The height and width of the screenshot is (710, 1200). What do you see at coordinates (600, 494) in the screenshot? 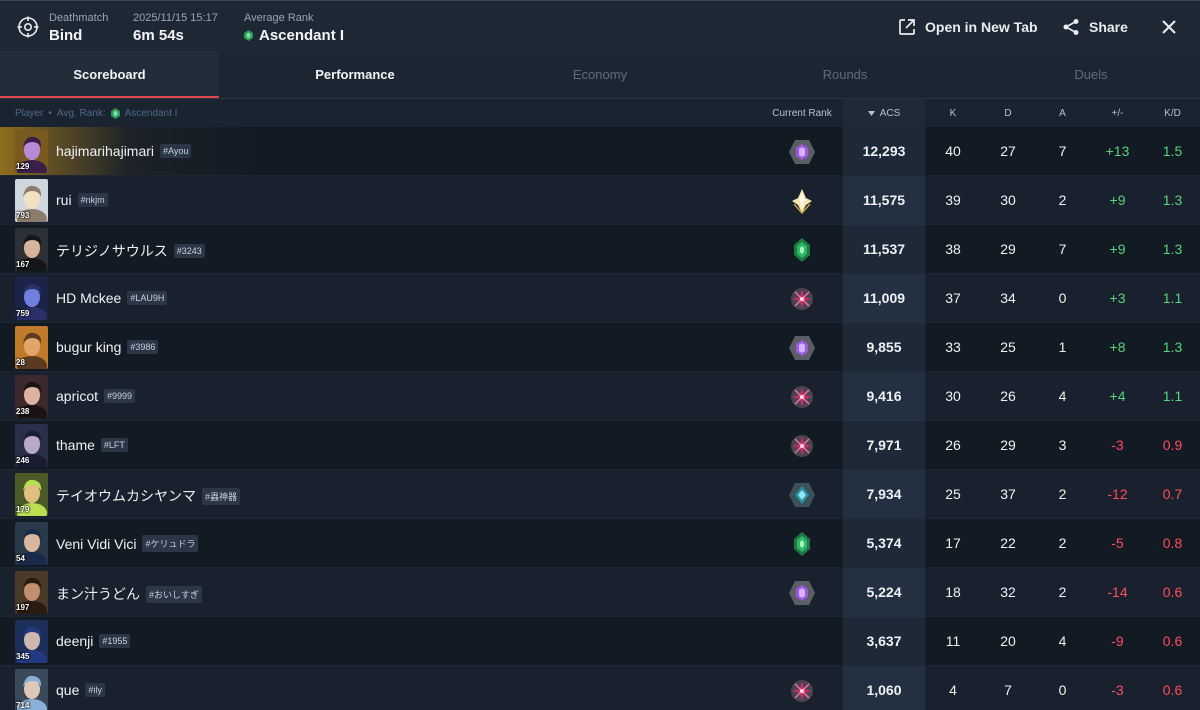
I see `table-row: 179 テイオウムカシヤンマ #蟲神器 7,934 25 37 2 -12 0.7` at bounding box center [600, 494].